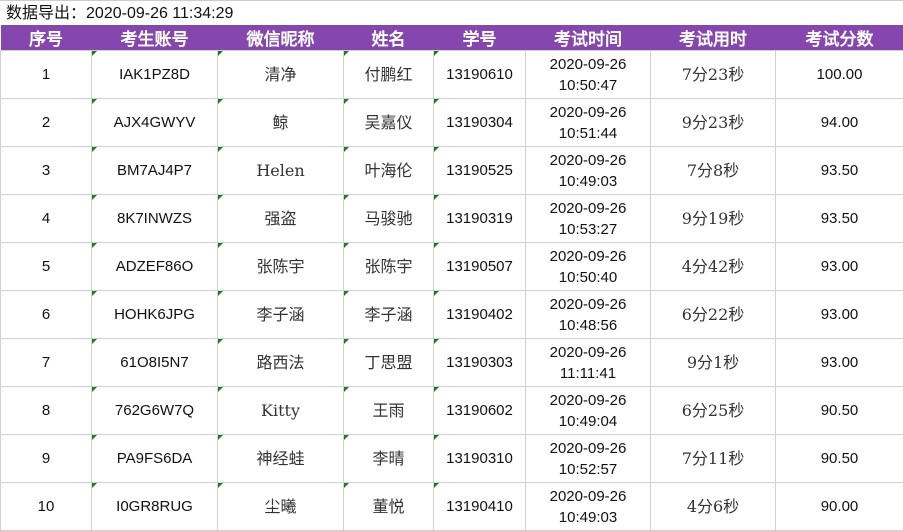  What do you see at coordinates (389, 38) in the screenshot?
I see `header-col-name: 姓名` at bounding box center [389, 38].